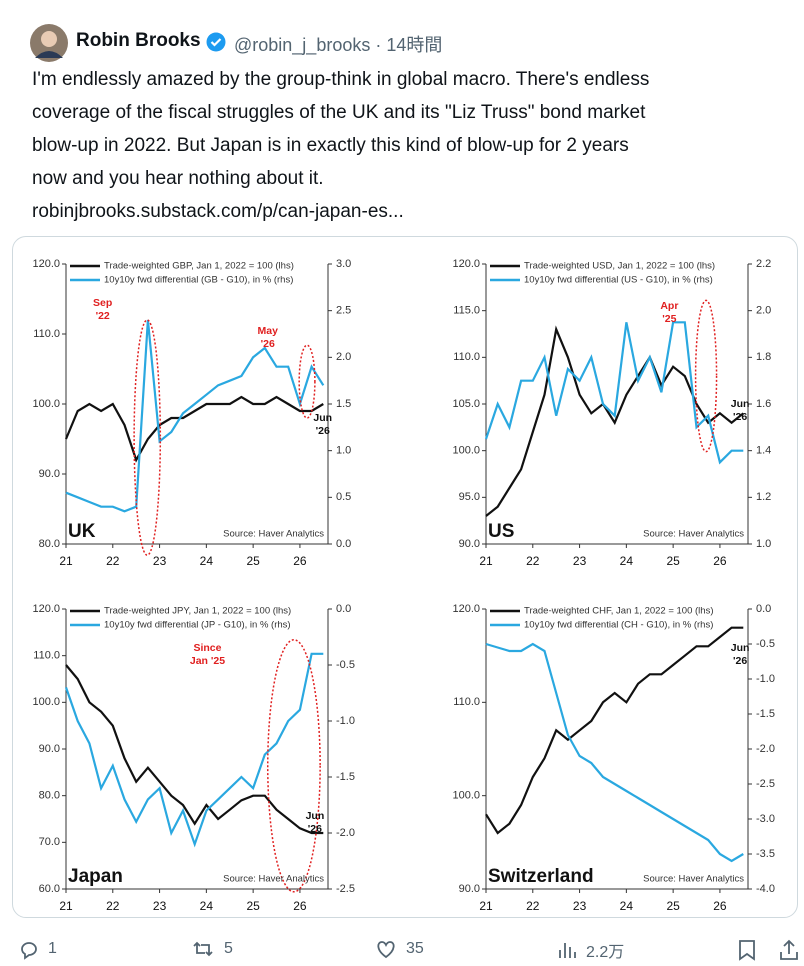  What do you see at coordinates (763, 264) in the screenshot?
I see `y2-tick-label: 2.2` at bounding box center [763, 264].